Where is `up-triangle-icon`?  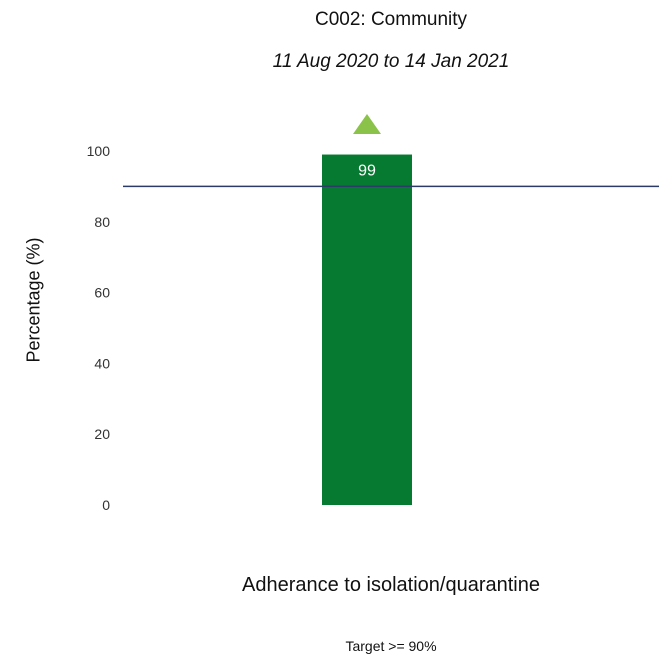
up-triangle-icon is located at coordinates (367, 124).